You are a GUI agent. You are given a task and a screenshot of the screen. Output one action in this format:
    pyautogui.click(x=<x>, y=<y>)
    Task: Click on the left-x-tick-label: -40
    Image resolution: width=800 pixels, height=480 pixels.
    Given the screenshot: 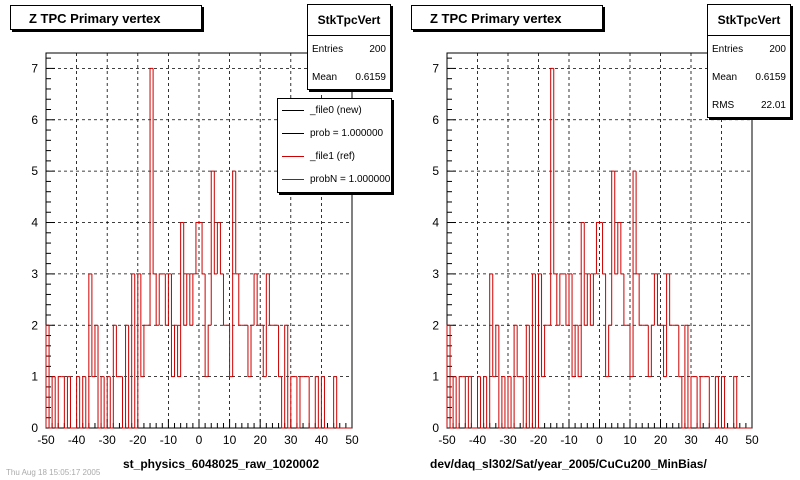 What is the action you would take?
    pyautogui.click(x=77, y=440)
    